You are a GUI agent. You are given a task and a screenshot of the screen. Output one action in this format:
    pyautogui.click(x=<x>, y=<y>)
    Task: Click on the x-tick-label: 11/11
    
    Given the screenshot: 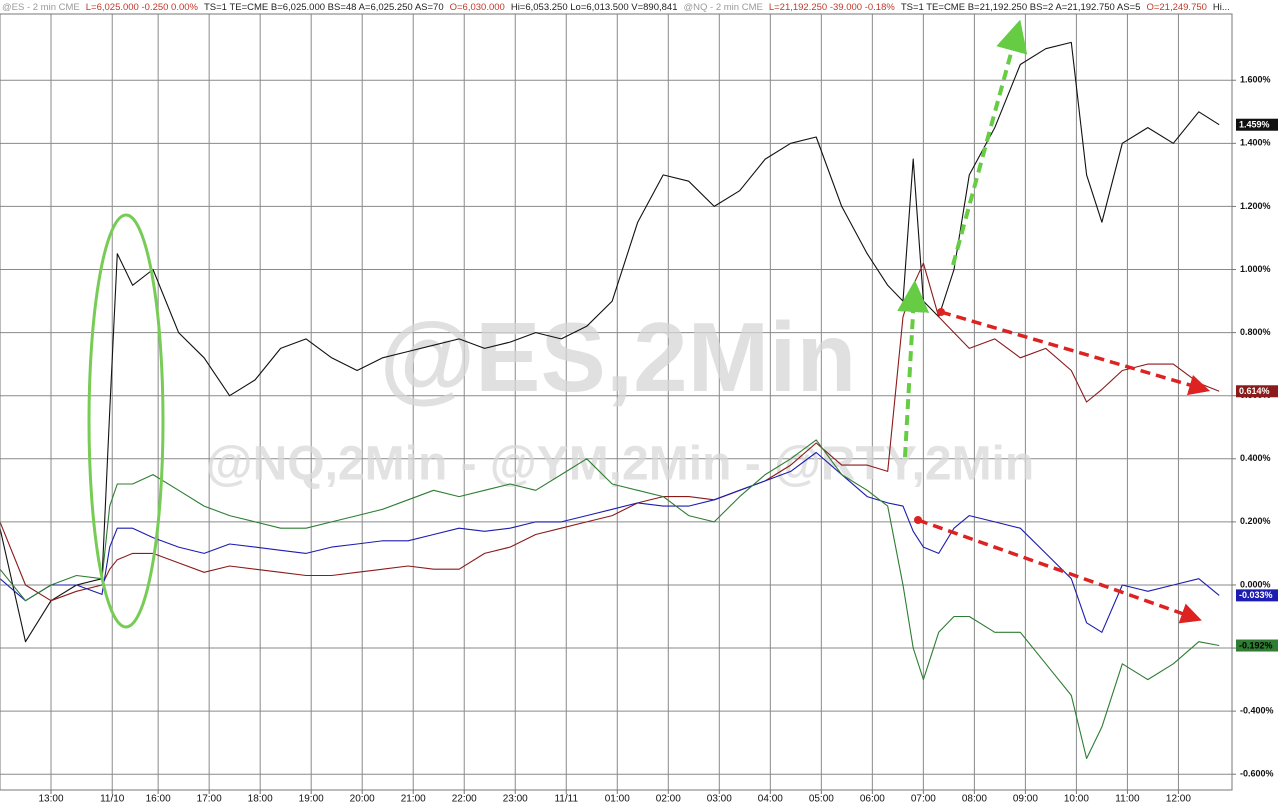 What is the action you would take?
    pyautogui.click(x=566, y=799)
    